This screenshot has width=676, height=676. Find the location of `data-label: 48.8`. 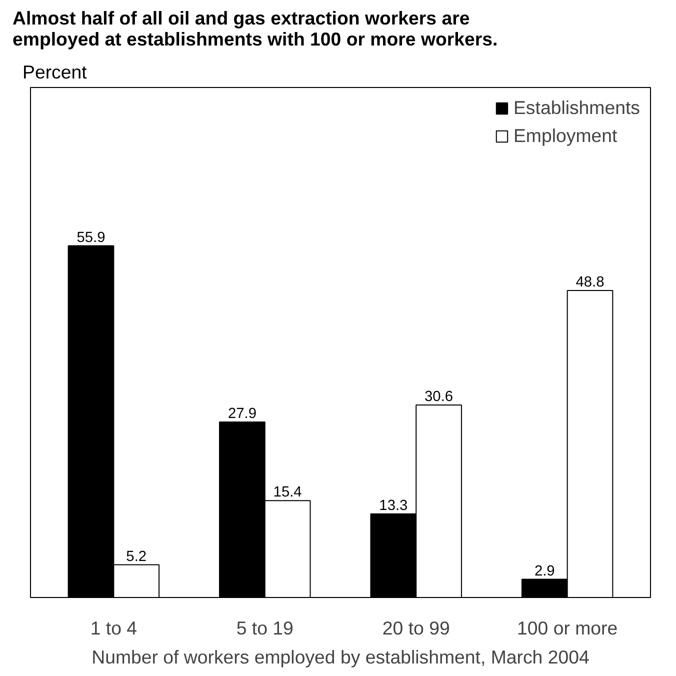

data-label: 48.8 is located at coordinates (590, 282).